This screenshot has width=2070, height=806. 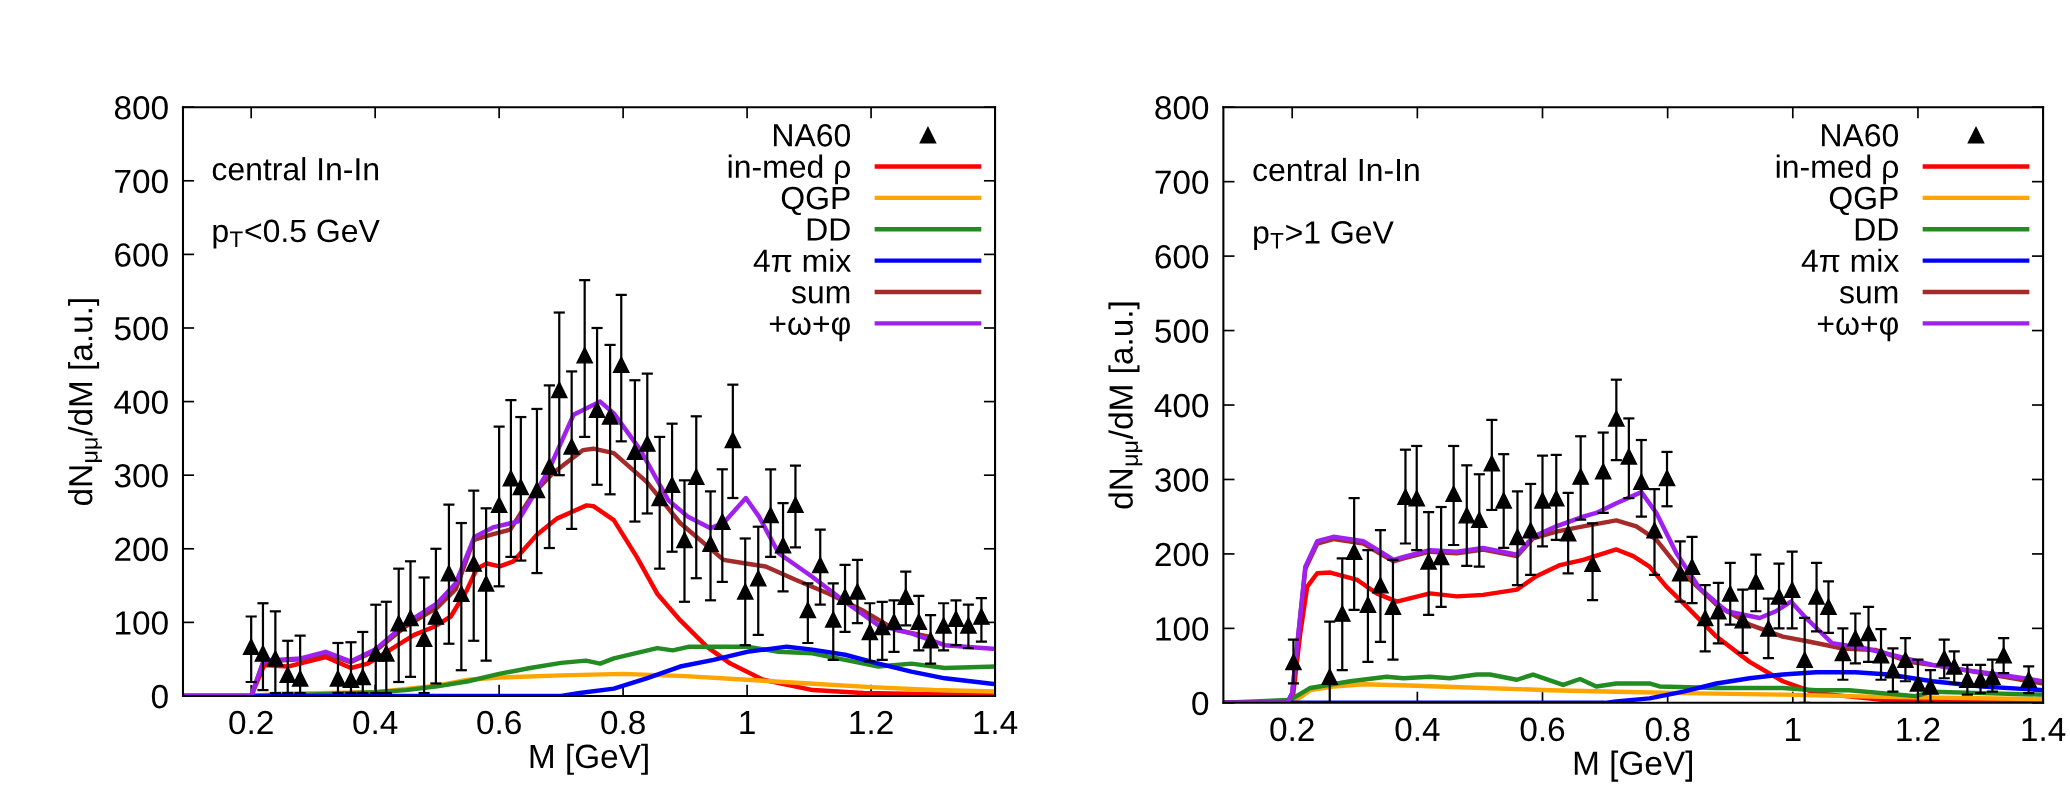 I want to click on annotation: p$_{T}$<0.5 GeV, so click(x=296, y=234).